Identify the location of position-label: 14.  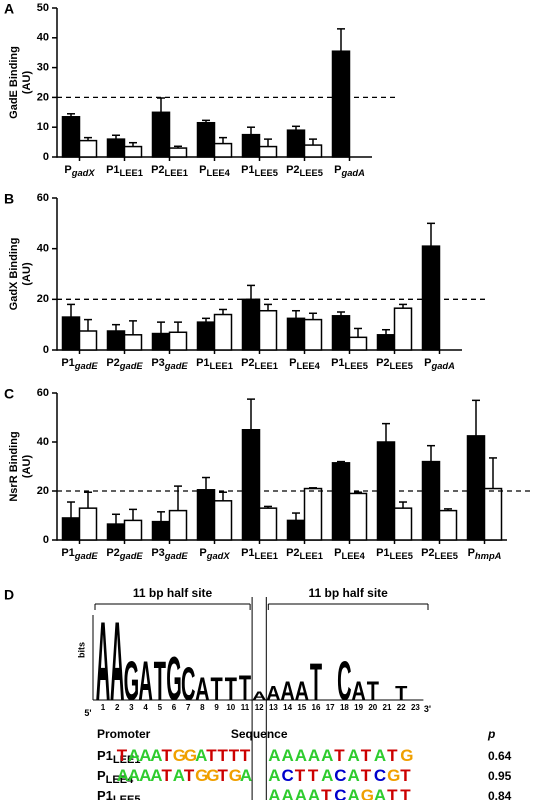
(287, 707).